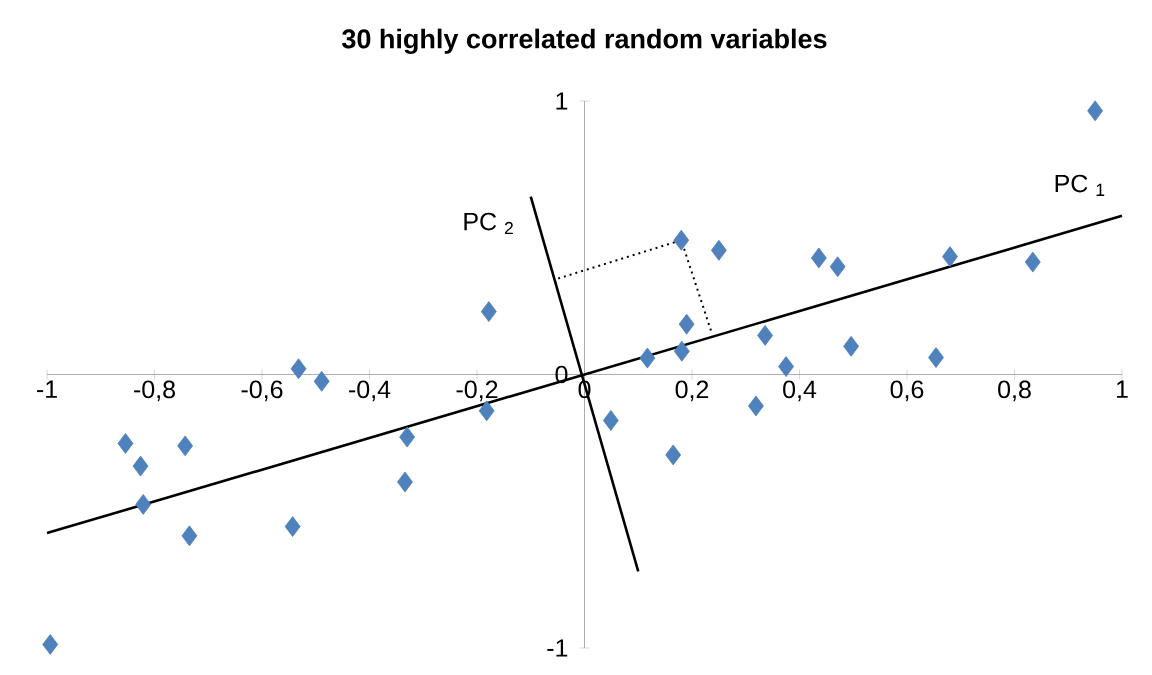 The image size is (1152, 675). What do you see at coordinates (1080, 185) in the screenshot?
I see `series-label: PC $_{1}$` at bounding box center [1080, 185].